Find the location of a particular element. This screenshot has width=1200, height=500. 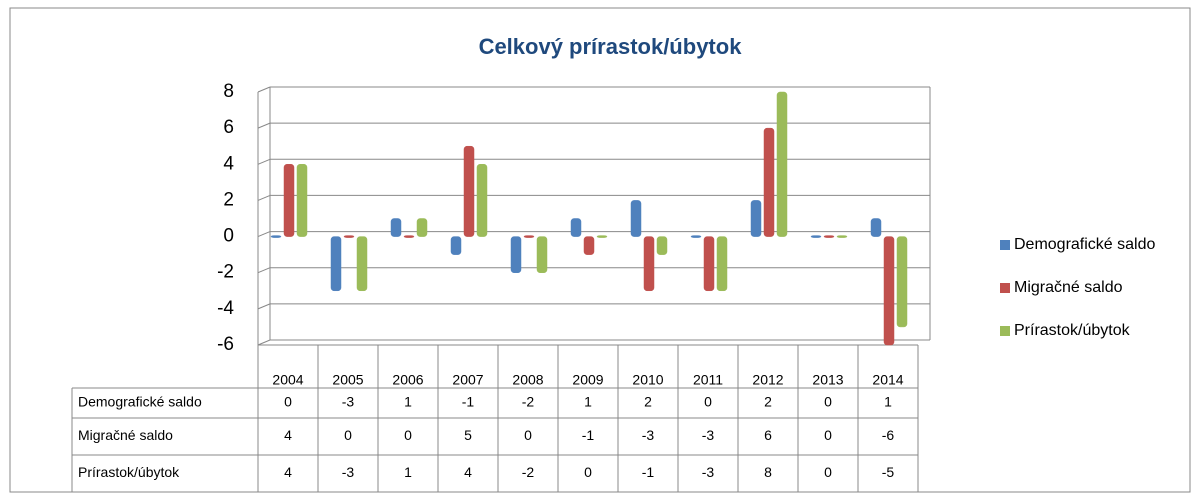

x-tick-label: 2010 is located at coordinates (647, 380).